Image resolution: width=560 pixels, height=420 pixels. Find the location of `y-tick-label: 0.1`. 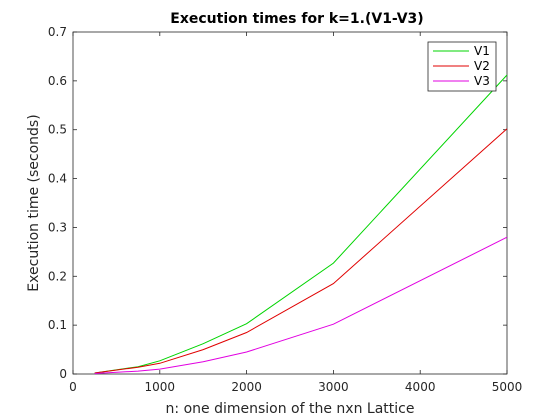

y-tick-label: 0.1 is located at coordinates (57, 325).